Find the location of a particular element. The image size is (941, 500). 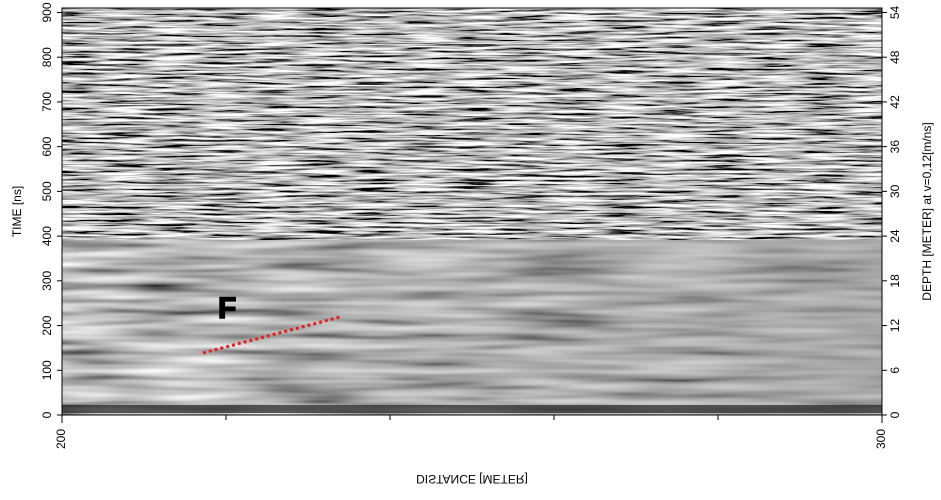

y-axis-title: TIME [ns] is located at coordinates (17, 211).